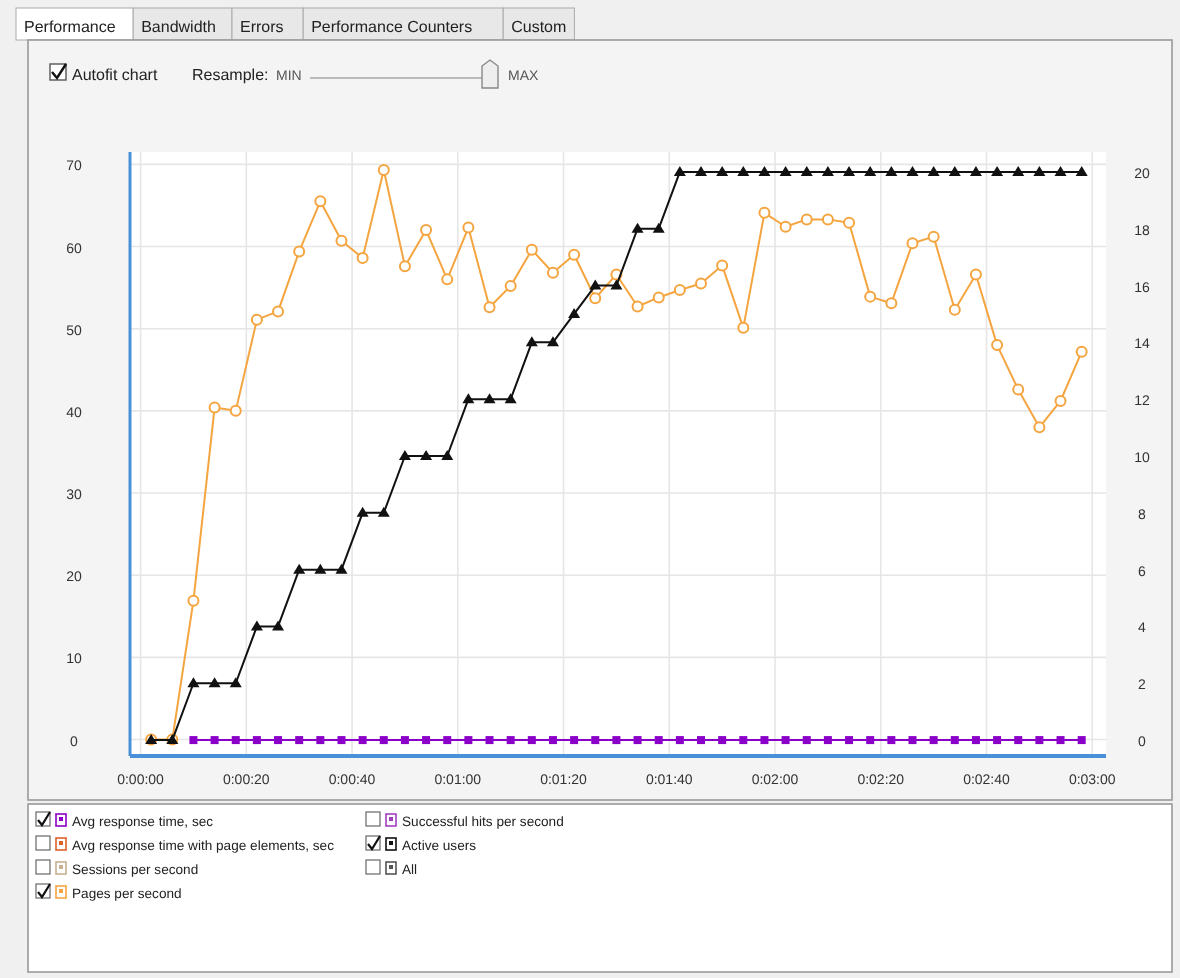 The width and height of the screenshot is (1180, 978). What do you see at coordinates (392, 27) in the screenshot?
I see `text: Performance Counters` at bounding box center [392, 27].